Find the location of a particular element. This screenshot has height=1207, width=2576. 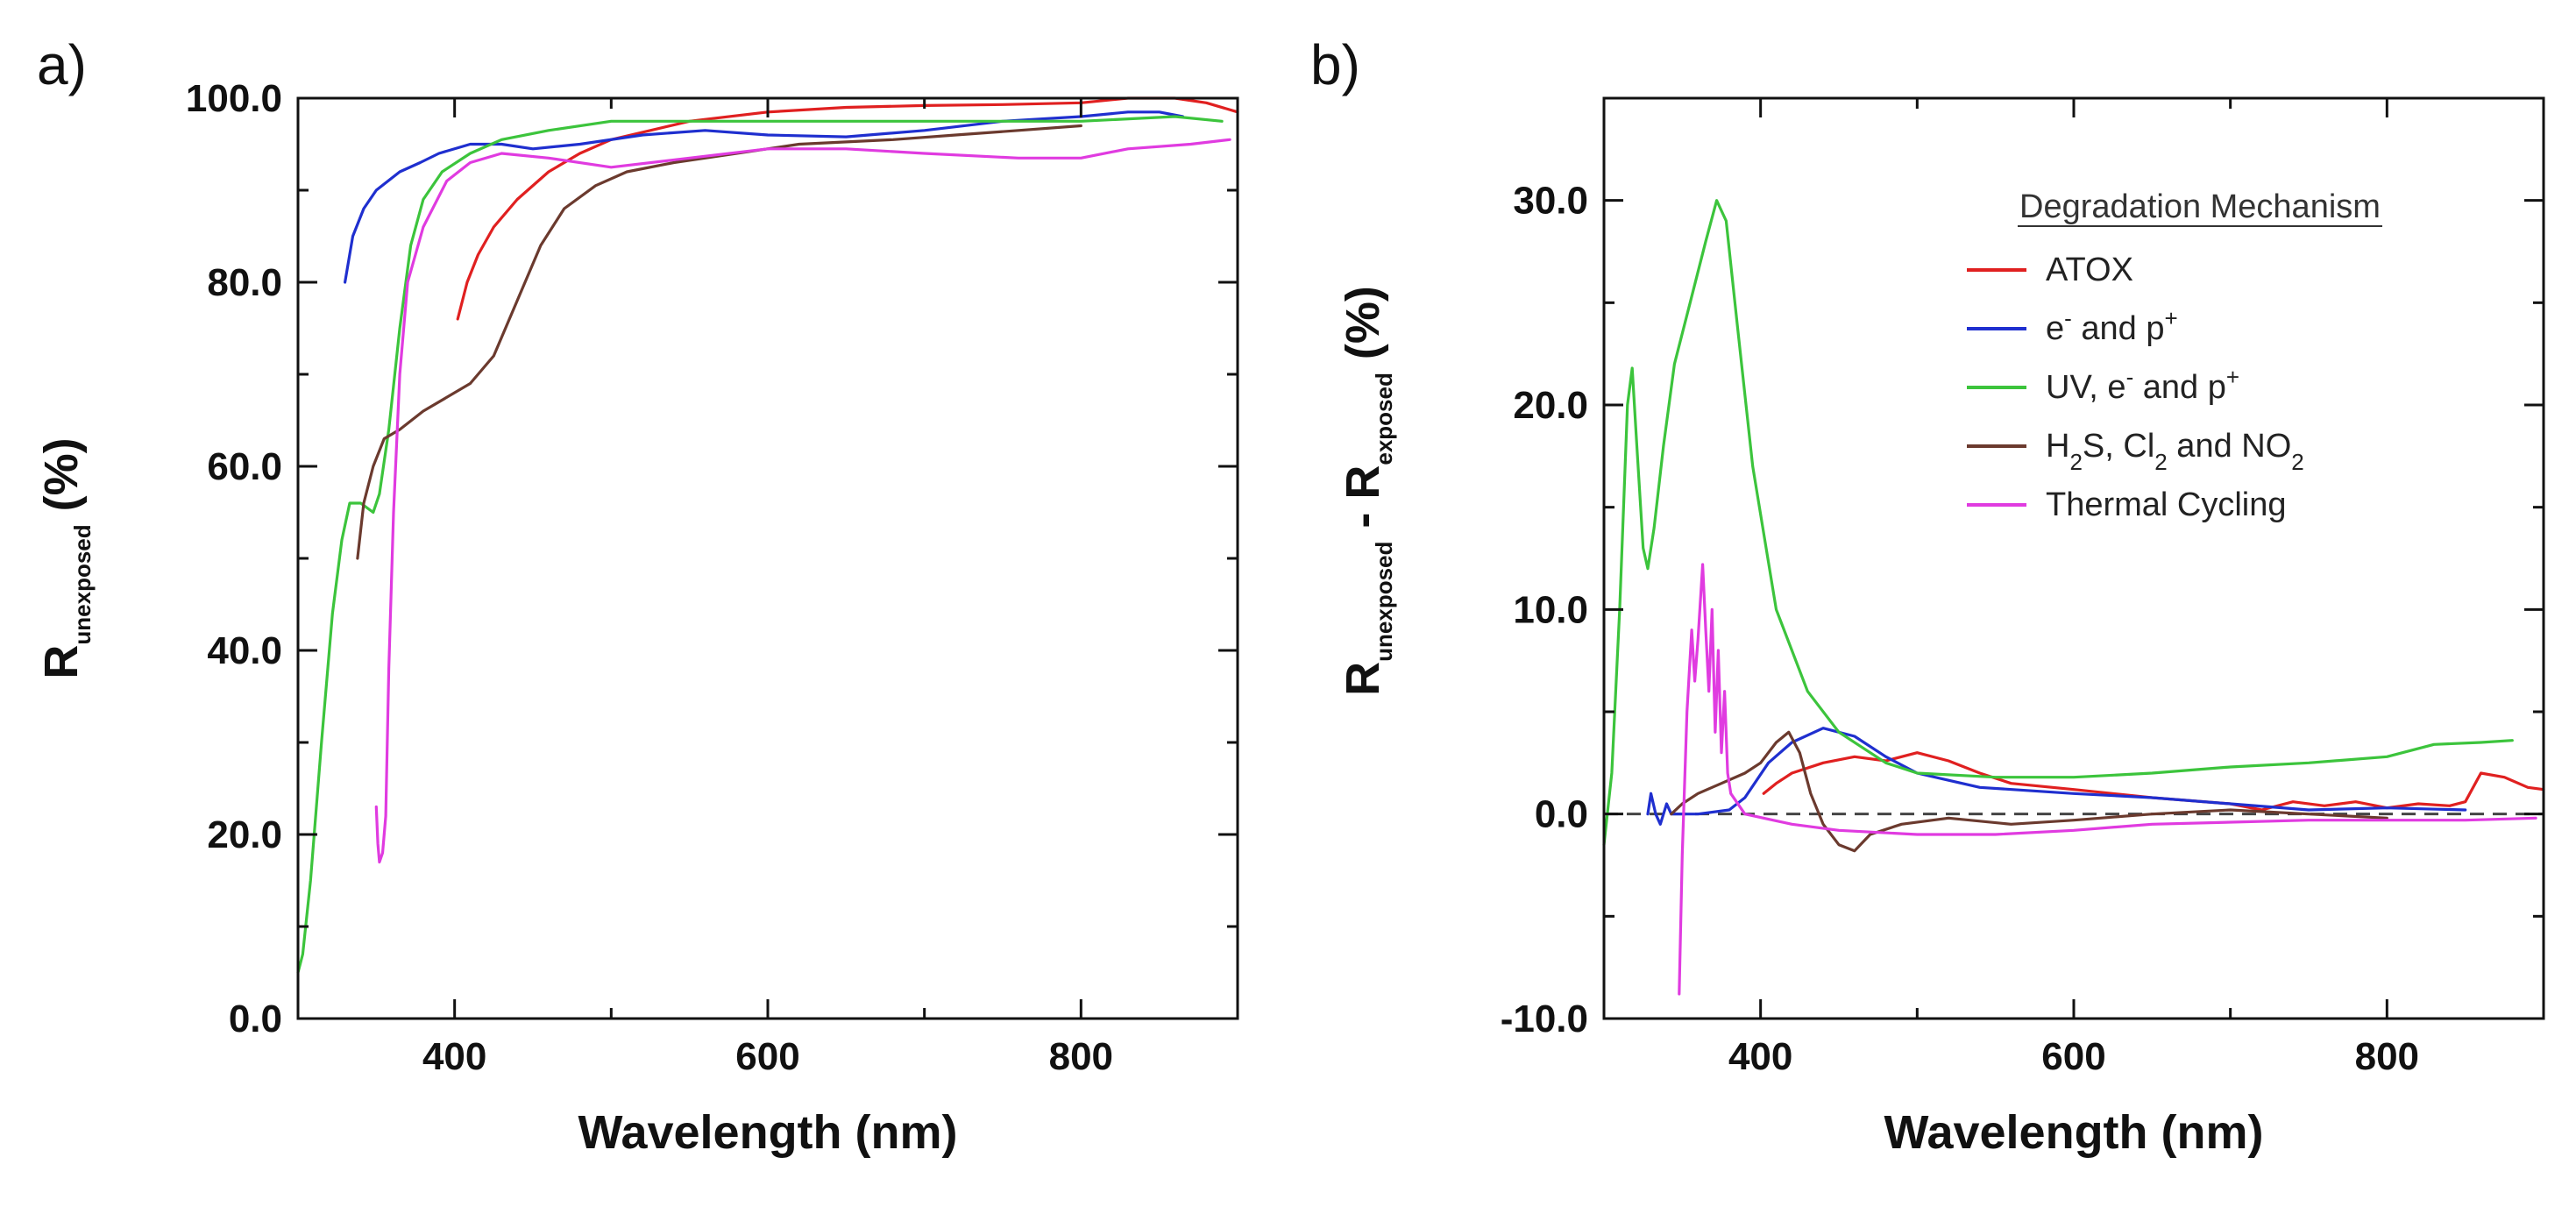

label-part: ATOX is located at coordinates (2089, 270).